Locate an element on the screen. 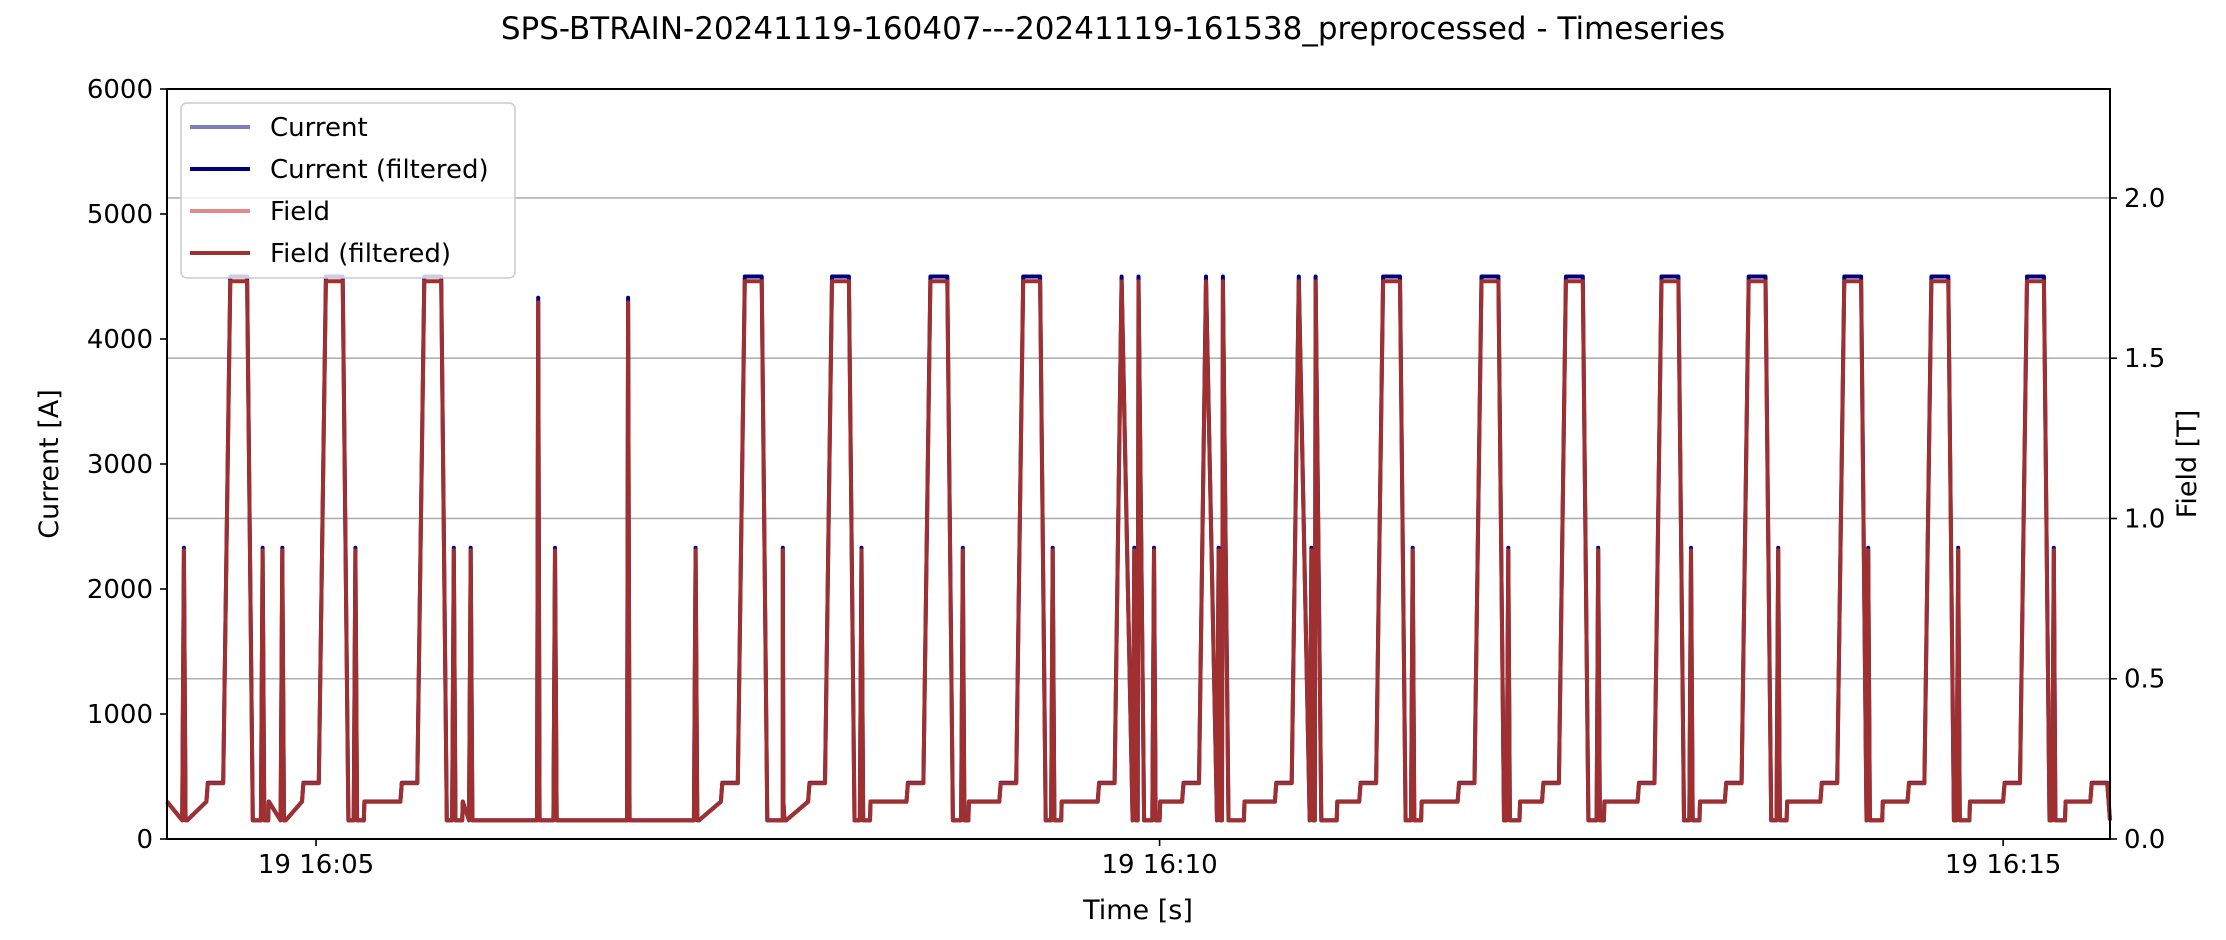  x-tick-label: 19 16:10 is located at coordinates (1159, 865).